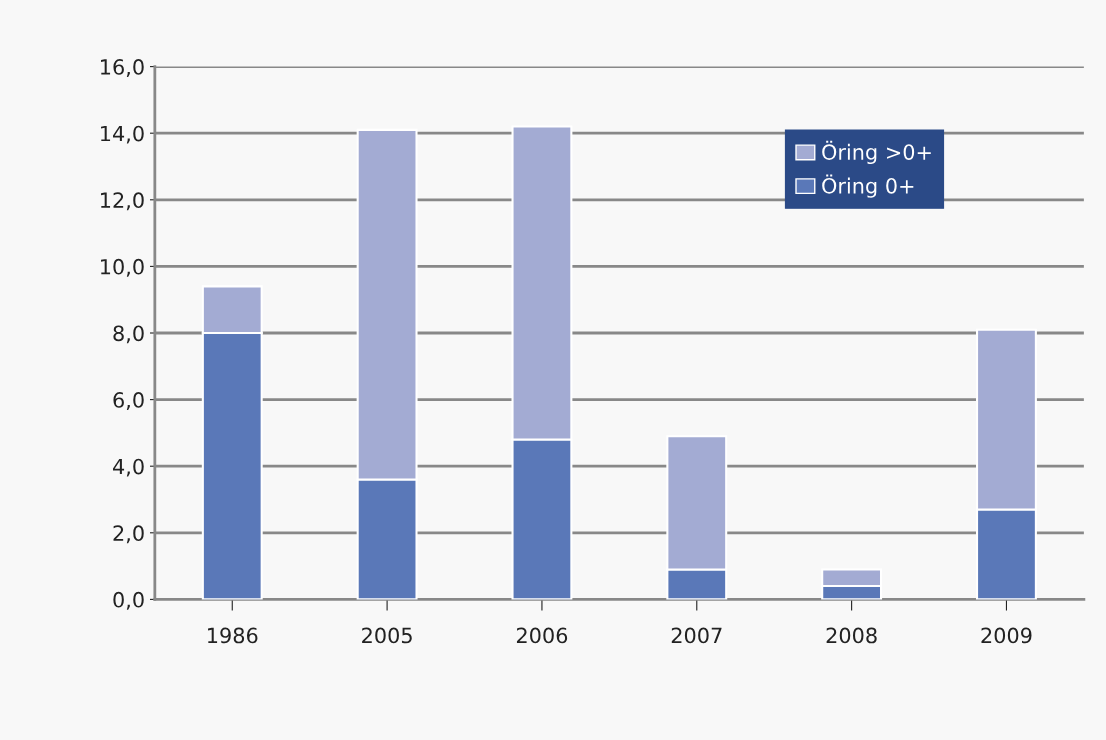  What do you see at coordinates (128, 467) in the screenshot?
I see `y-tick-label: 4,0` at bounding box center [128, 467].